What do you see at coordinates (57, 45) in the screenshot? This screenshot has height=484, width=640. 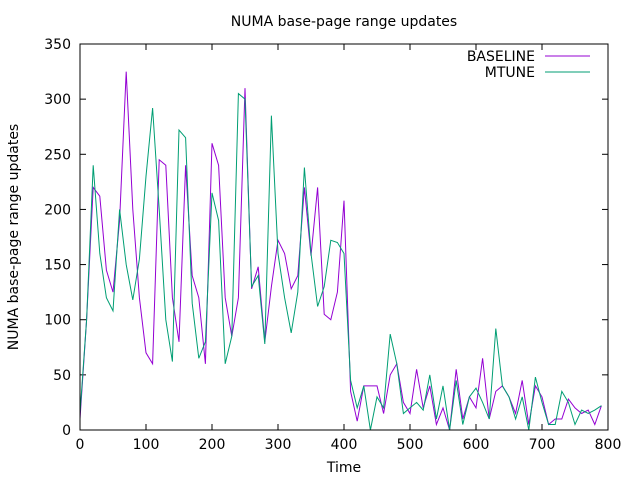 I see `y-tick-label: 350` at bounding box center [57, 45].